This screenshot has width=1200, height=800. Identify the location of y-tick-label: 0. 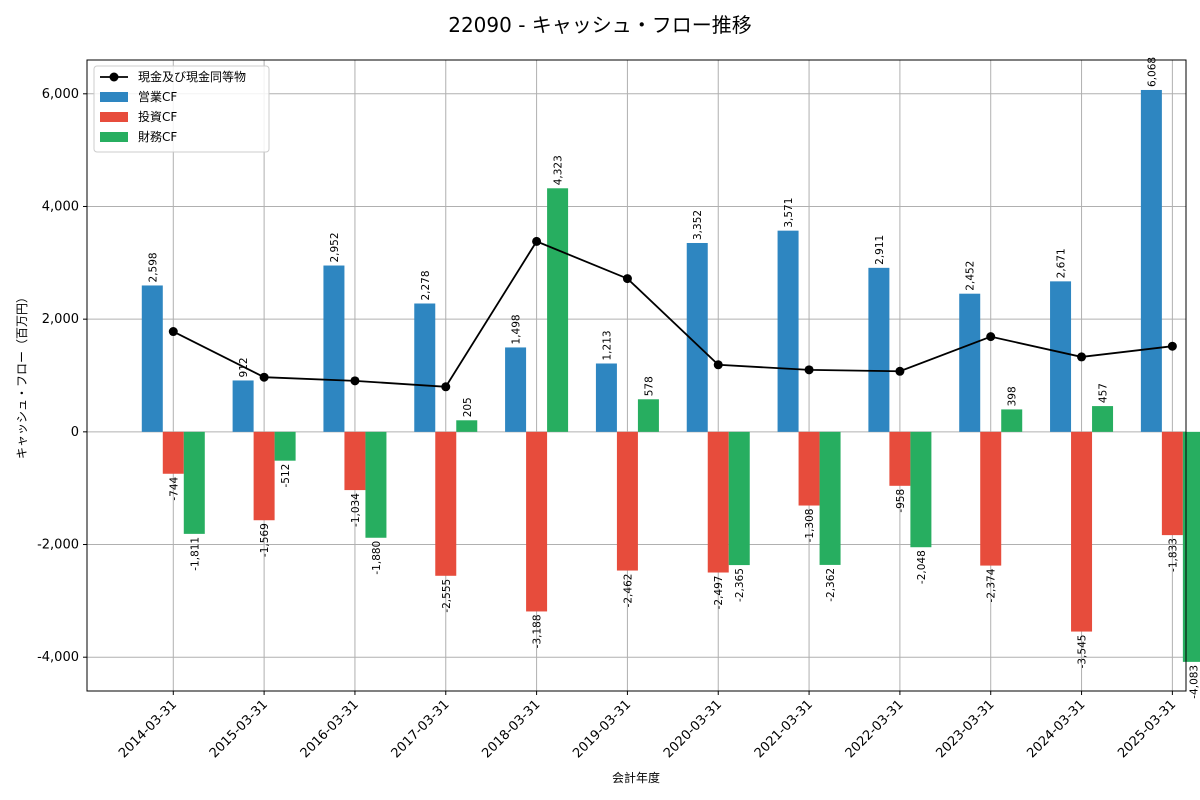
(75, 432).